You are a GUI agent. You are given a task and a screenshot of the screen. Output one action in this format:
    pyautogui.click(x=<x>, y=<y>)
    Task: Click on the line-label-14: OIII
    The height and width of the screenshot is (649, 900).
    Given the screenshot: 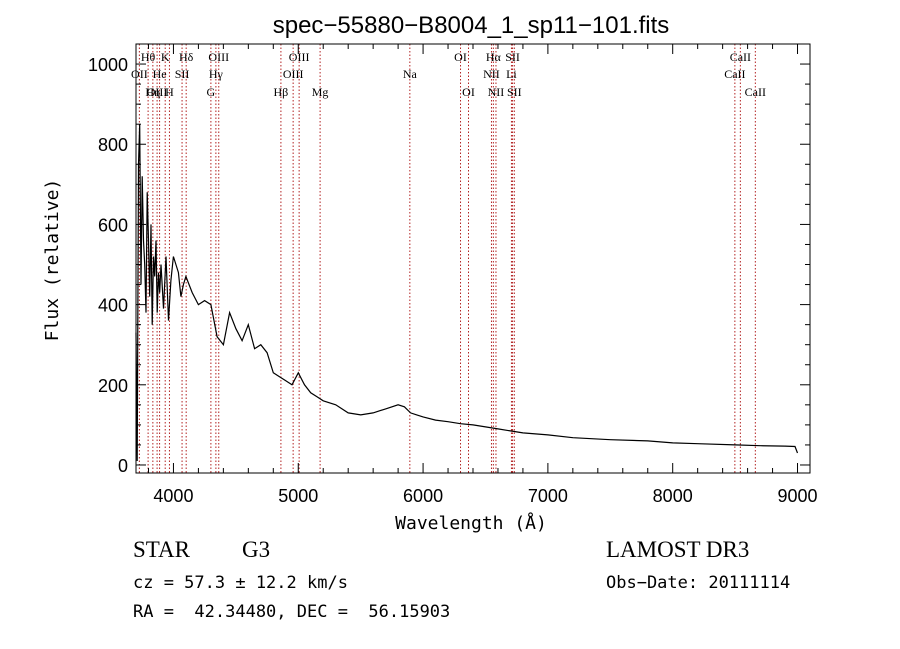 What is the action you would take?
    pyautogui.click(x=293, y=74)
    